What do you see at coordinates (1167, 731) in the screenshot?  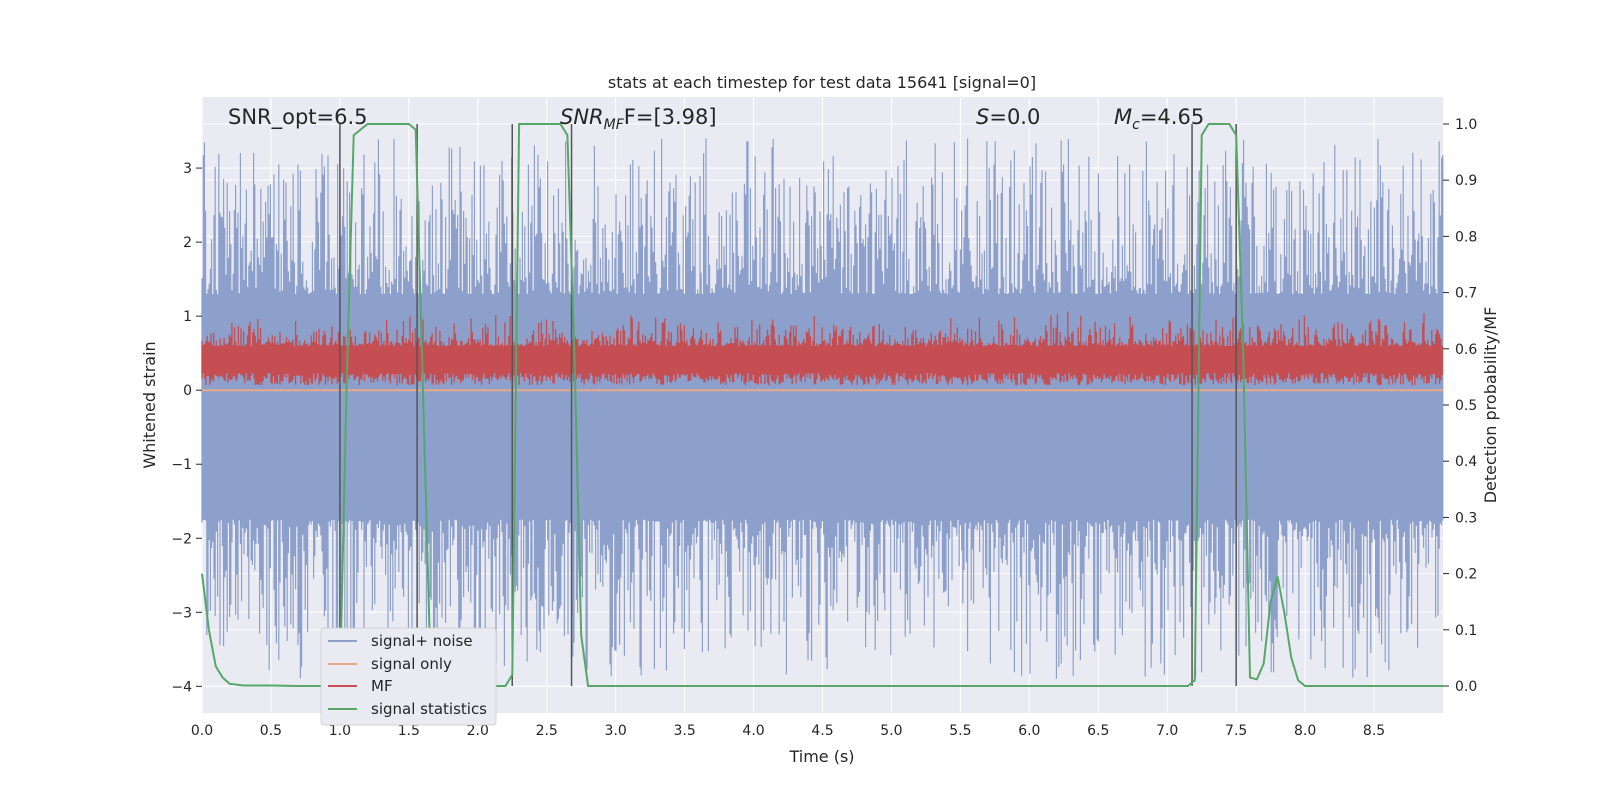 I see `x-tick-label: 7.0` at bounding box center [1167, 731].